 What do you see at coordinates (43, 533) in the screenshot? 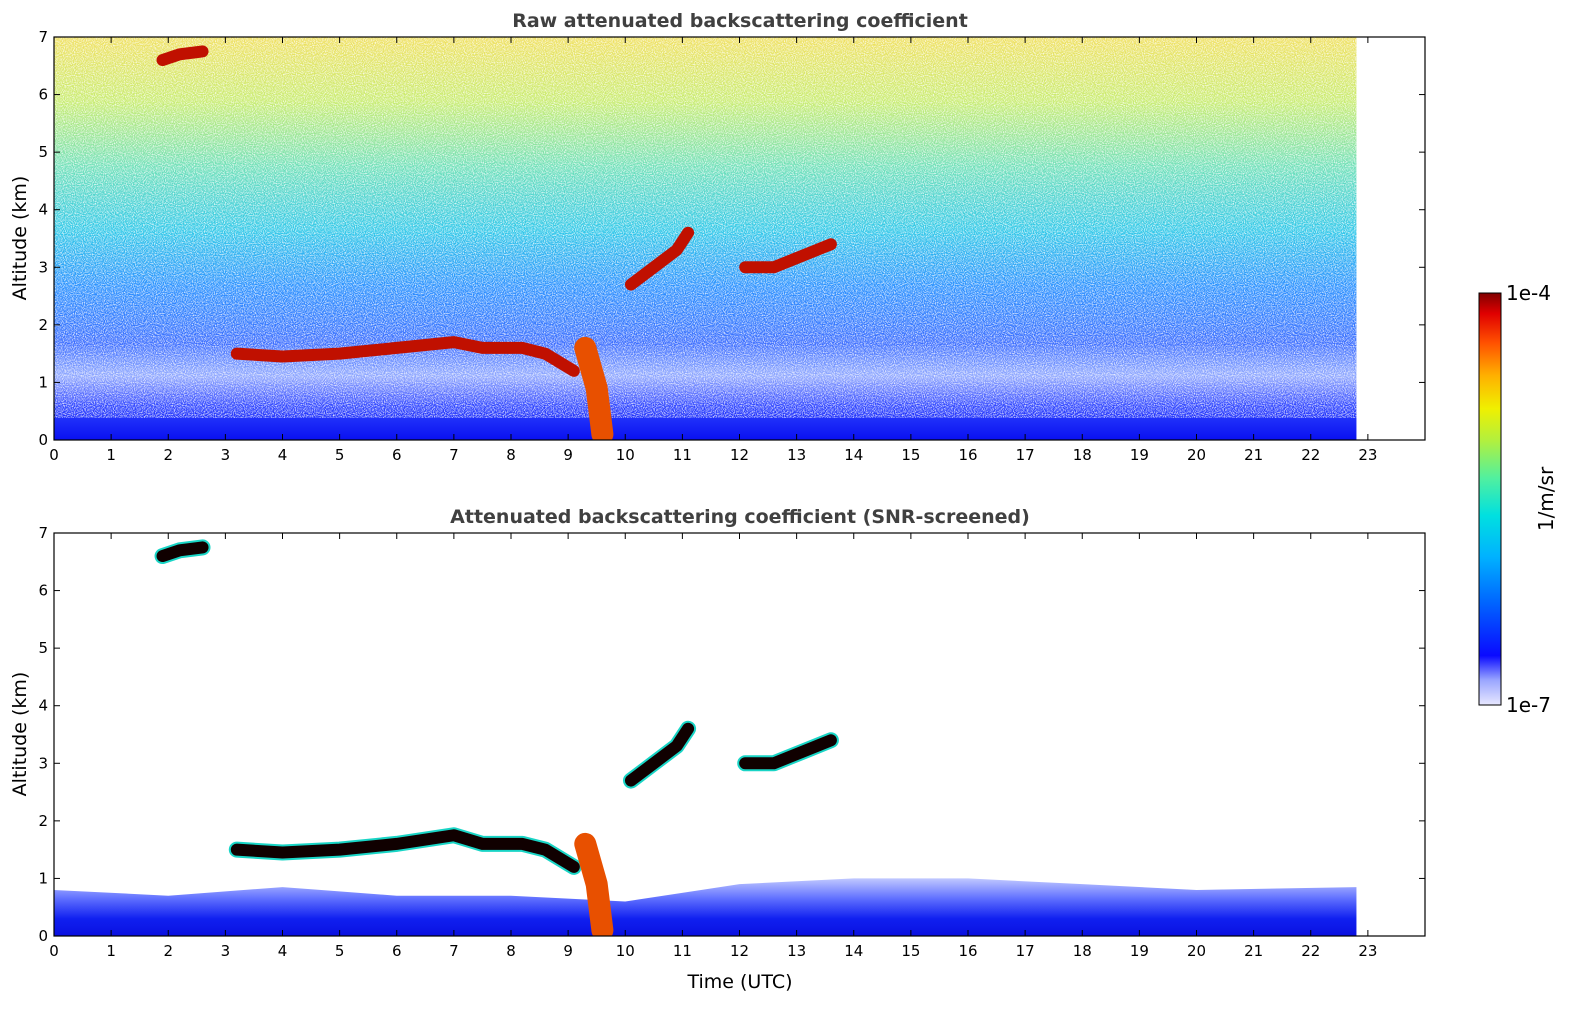
I see `screened-y-tick-label: 7` at bounding box center [43, 533].